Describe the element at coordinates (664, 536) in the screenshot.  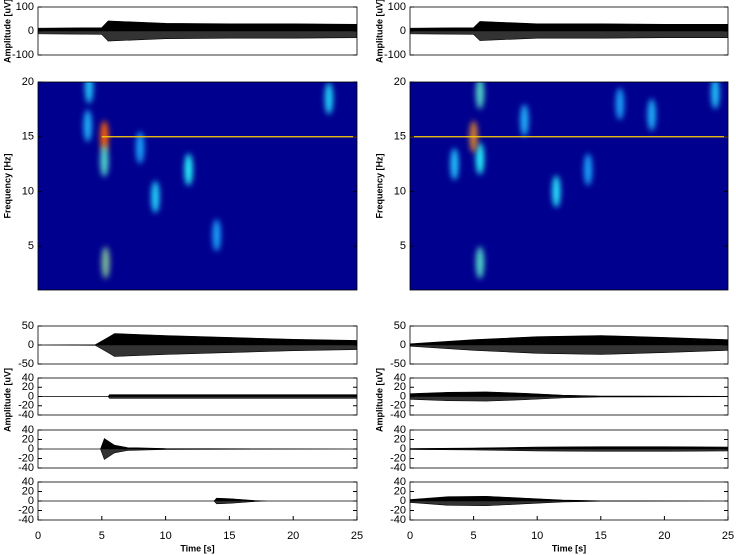
I see `x-tick-label: 20` at that location.